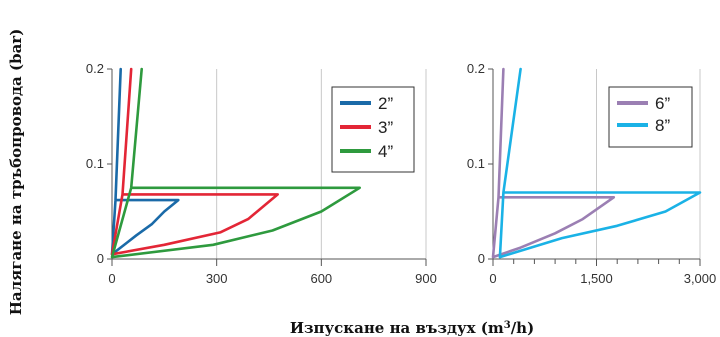 Image resolution: width=720 pixels, height=337 pixels. I want to click on x-axis-label: Изпускане на въздух (m3/h), so click(412, 328).